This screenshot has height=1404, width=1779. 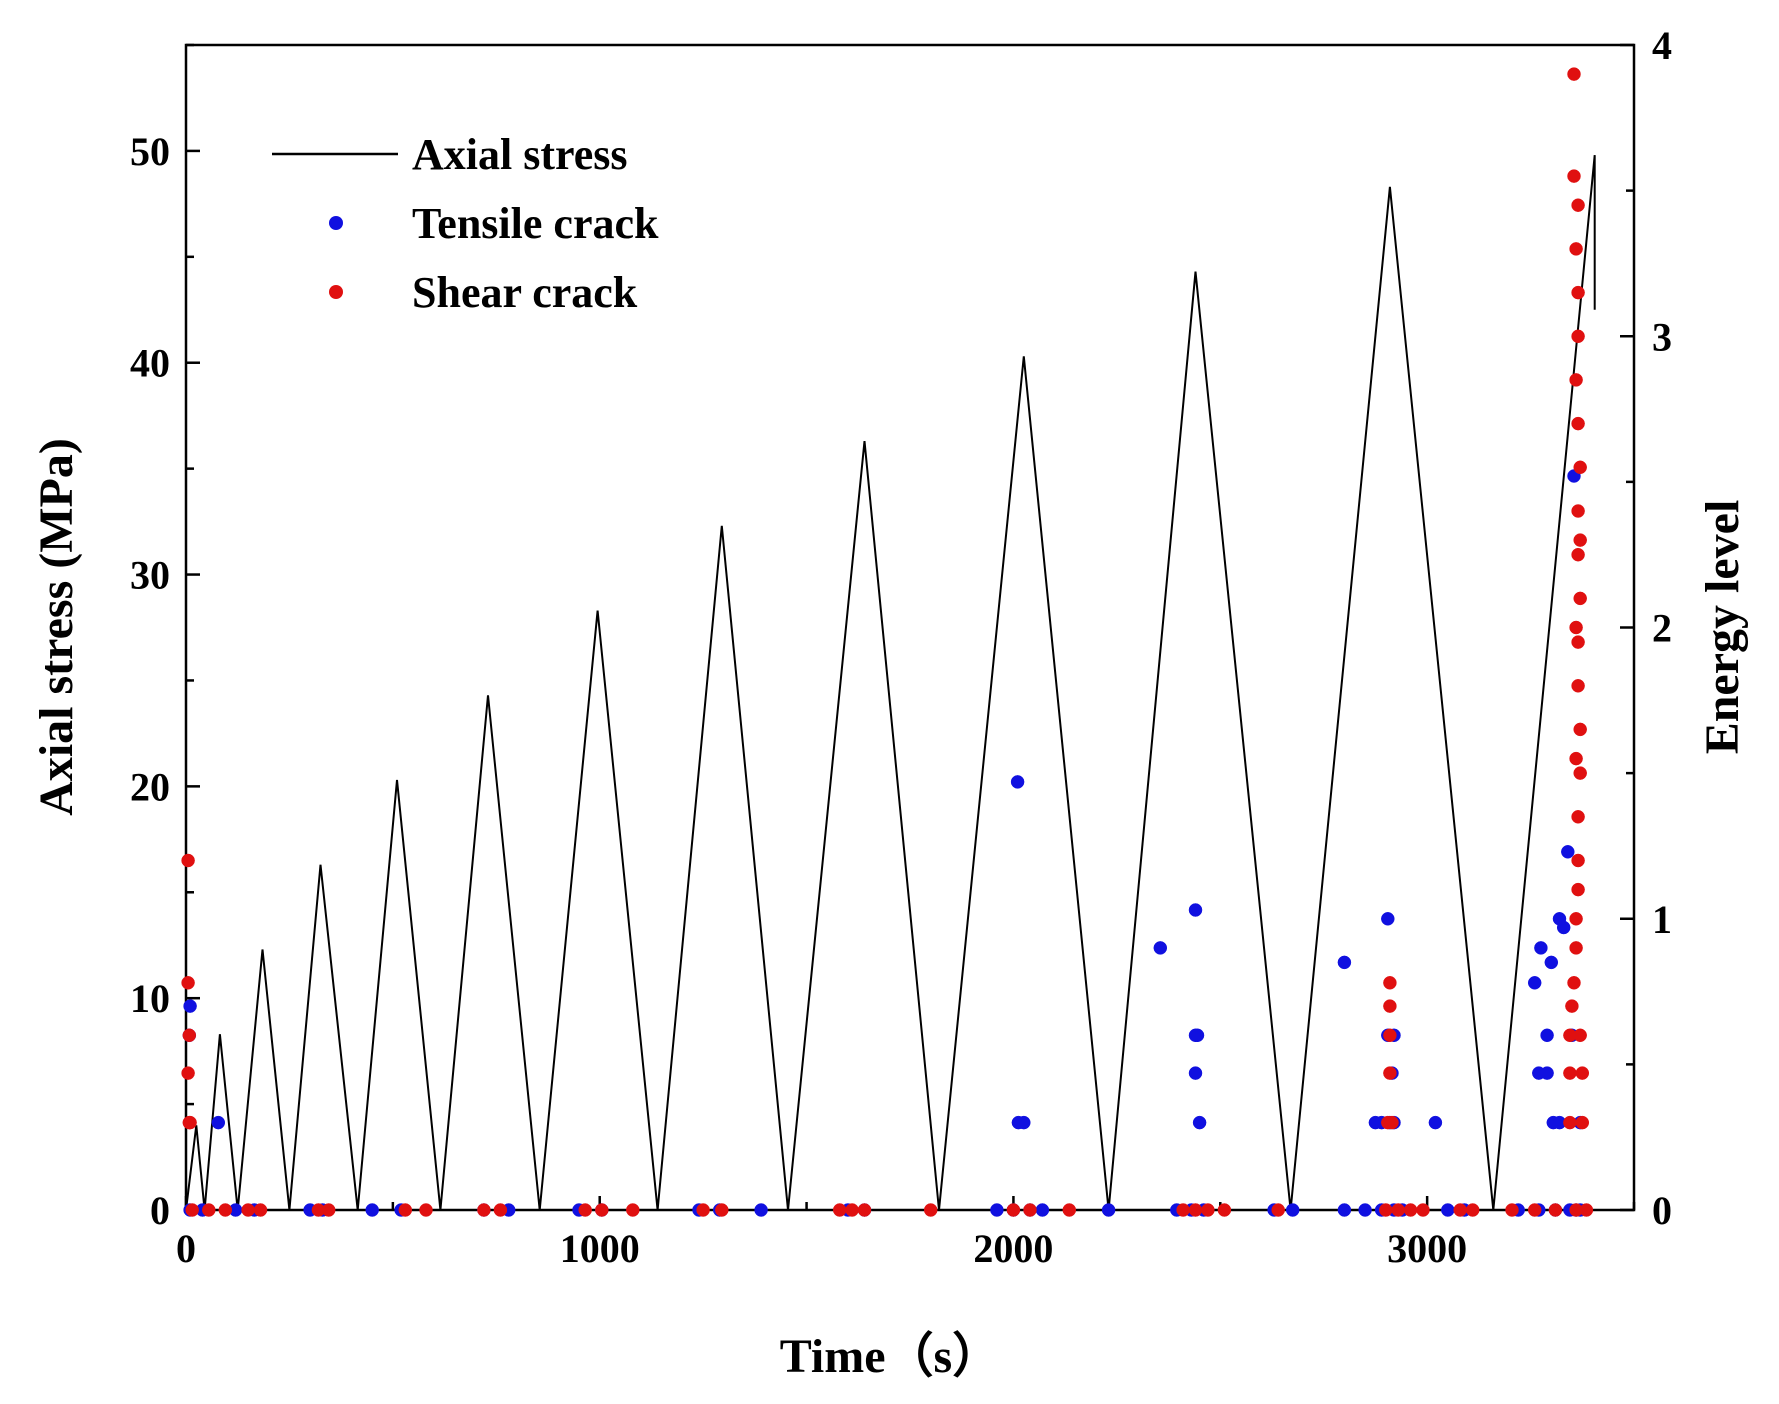 What do you see at coordinates (1427, 1248) in the screenshot?
I see `x-tick-label: 3000` at bounding box center [1427, 1248].